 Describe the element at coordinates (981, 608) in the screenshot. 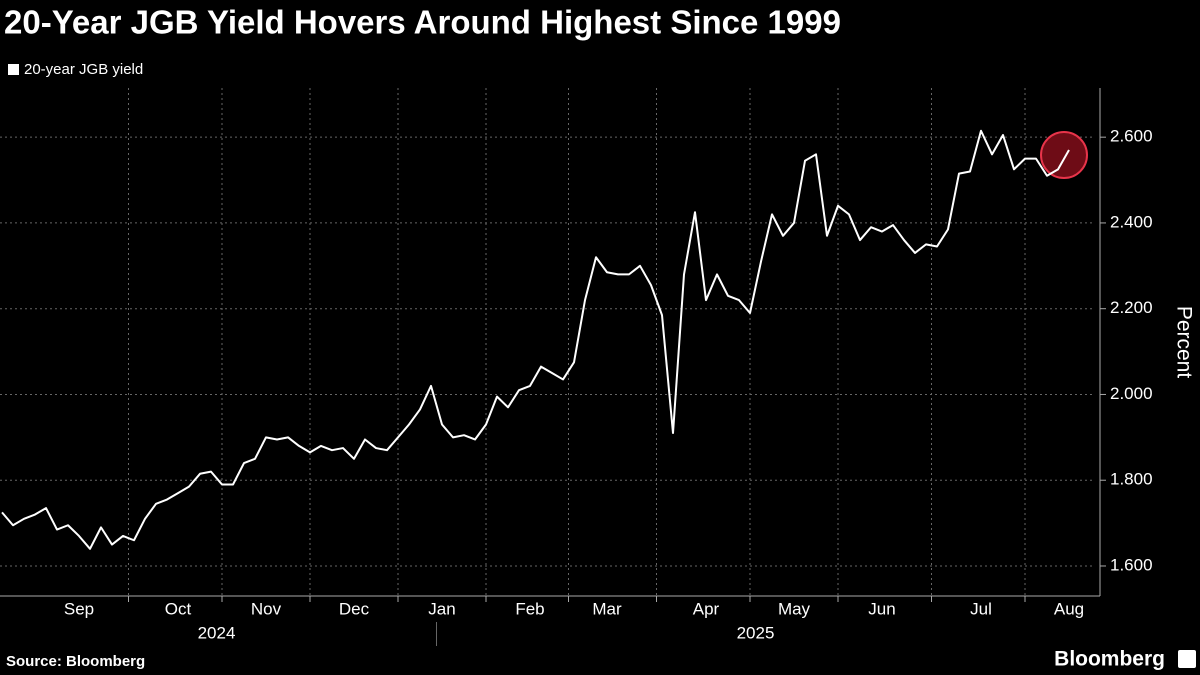

I see `x-tick-label: Jul` at that location.